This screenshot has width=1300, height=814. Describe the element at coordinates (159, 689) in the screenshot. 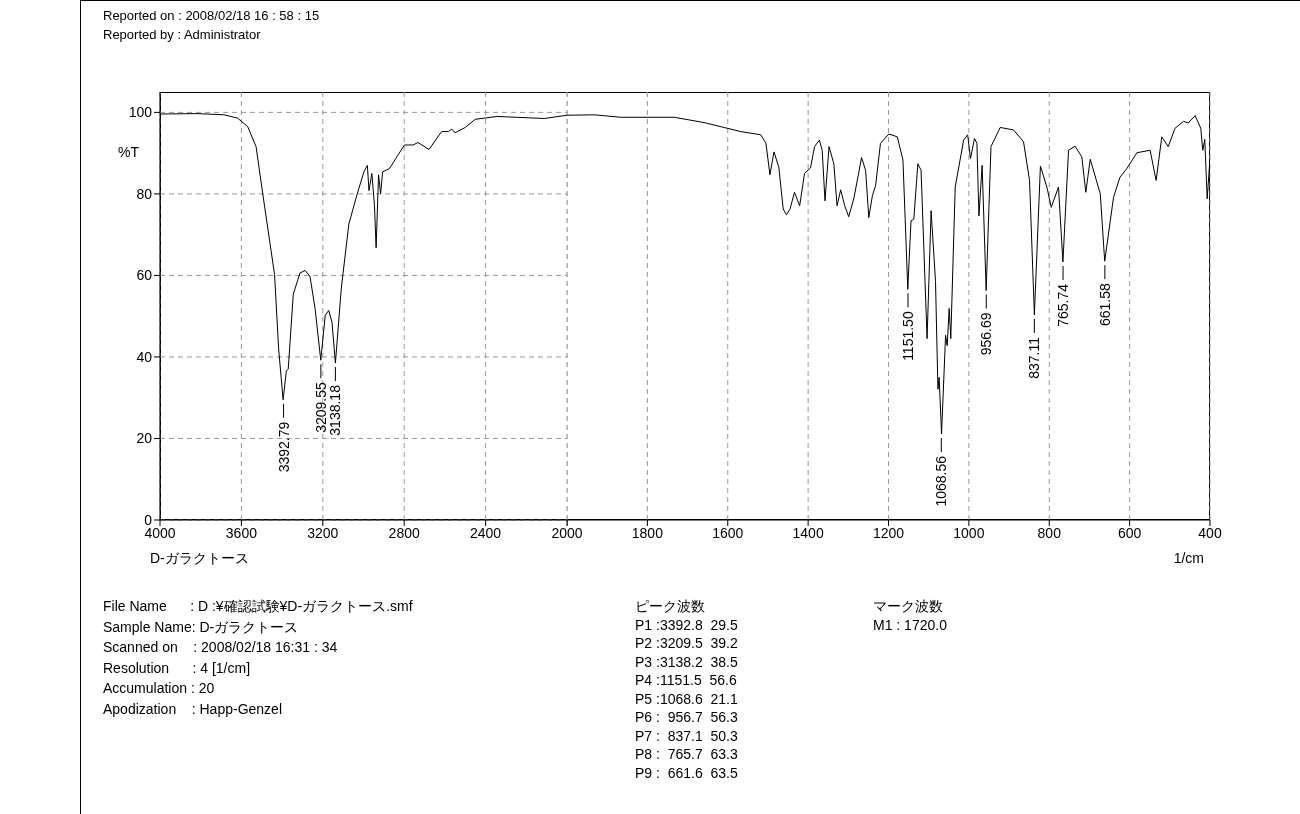

I see `text: Accumulation : 20` at that location.